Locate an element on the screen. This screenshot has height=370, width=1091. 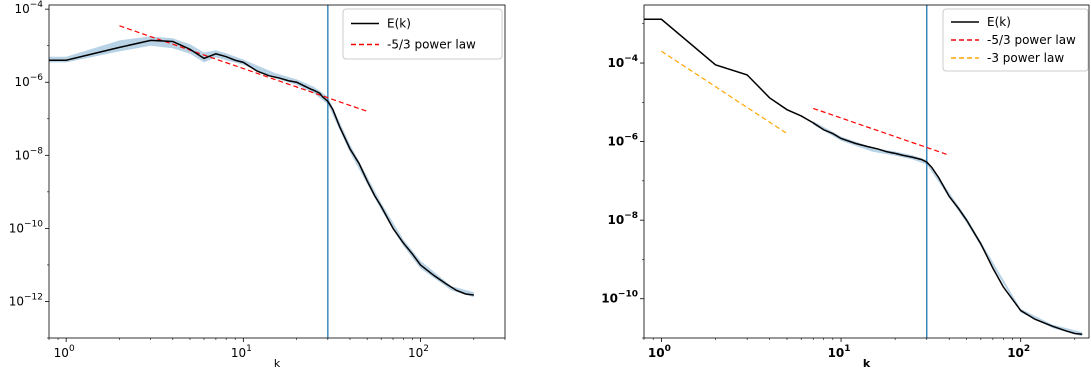
y-tick-label: 10⁻¹² is located at coordinates (26, 300).